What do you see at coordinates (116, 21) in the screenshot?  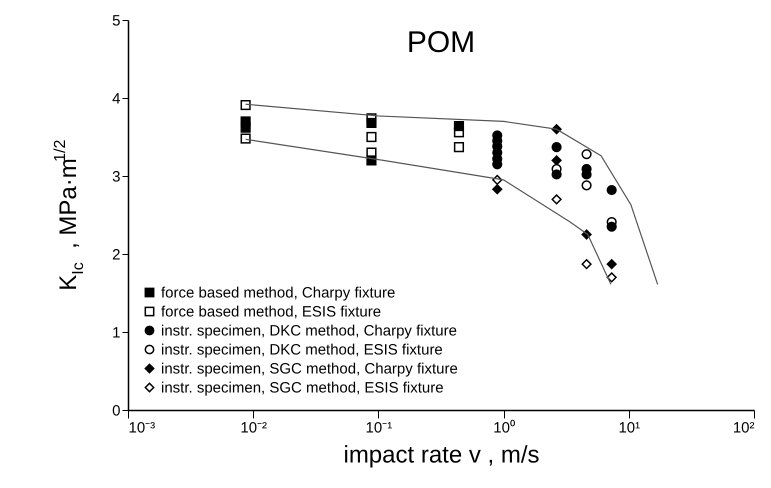 I see `y-tick-label: 5` at bounding box center [116, 21].